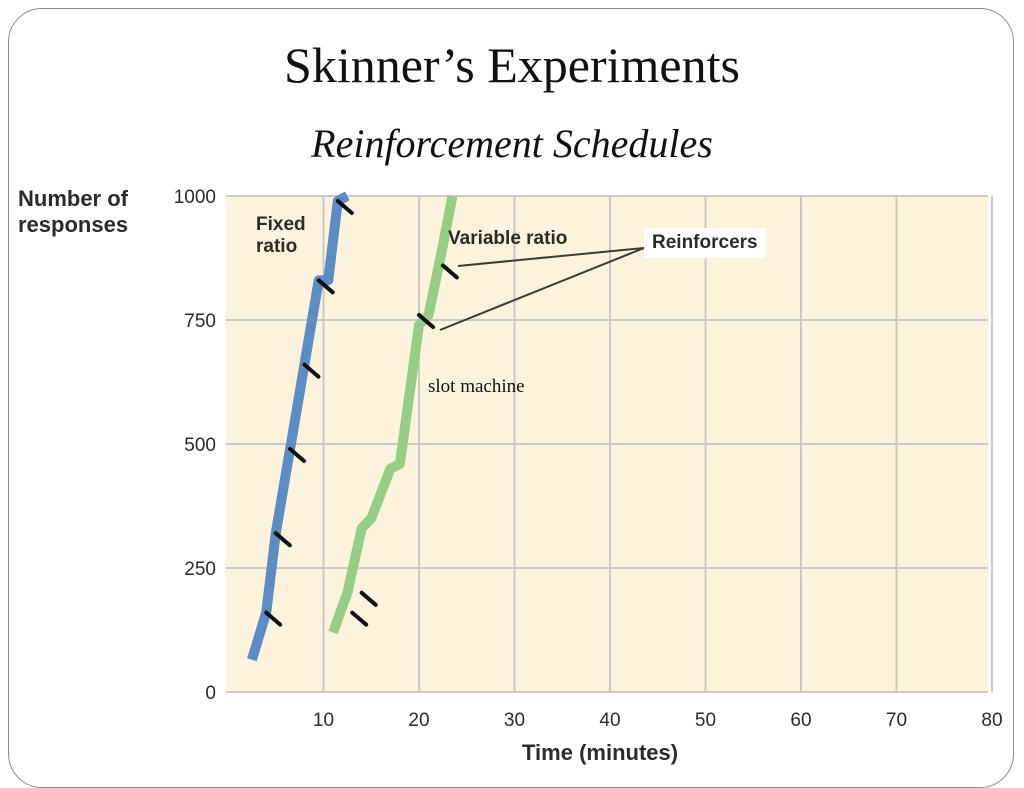 The width and height of the screenshot is (1024, 788). I want to click on x-tick-label: 60, so click(800, 720).